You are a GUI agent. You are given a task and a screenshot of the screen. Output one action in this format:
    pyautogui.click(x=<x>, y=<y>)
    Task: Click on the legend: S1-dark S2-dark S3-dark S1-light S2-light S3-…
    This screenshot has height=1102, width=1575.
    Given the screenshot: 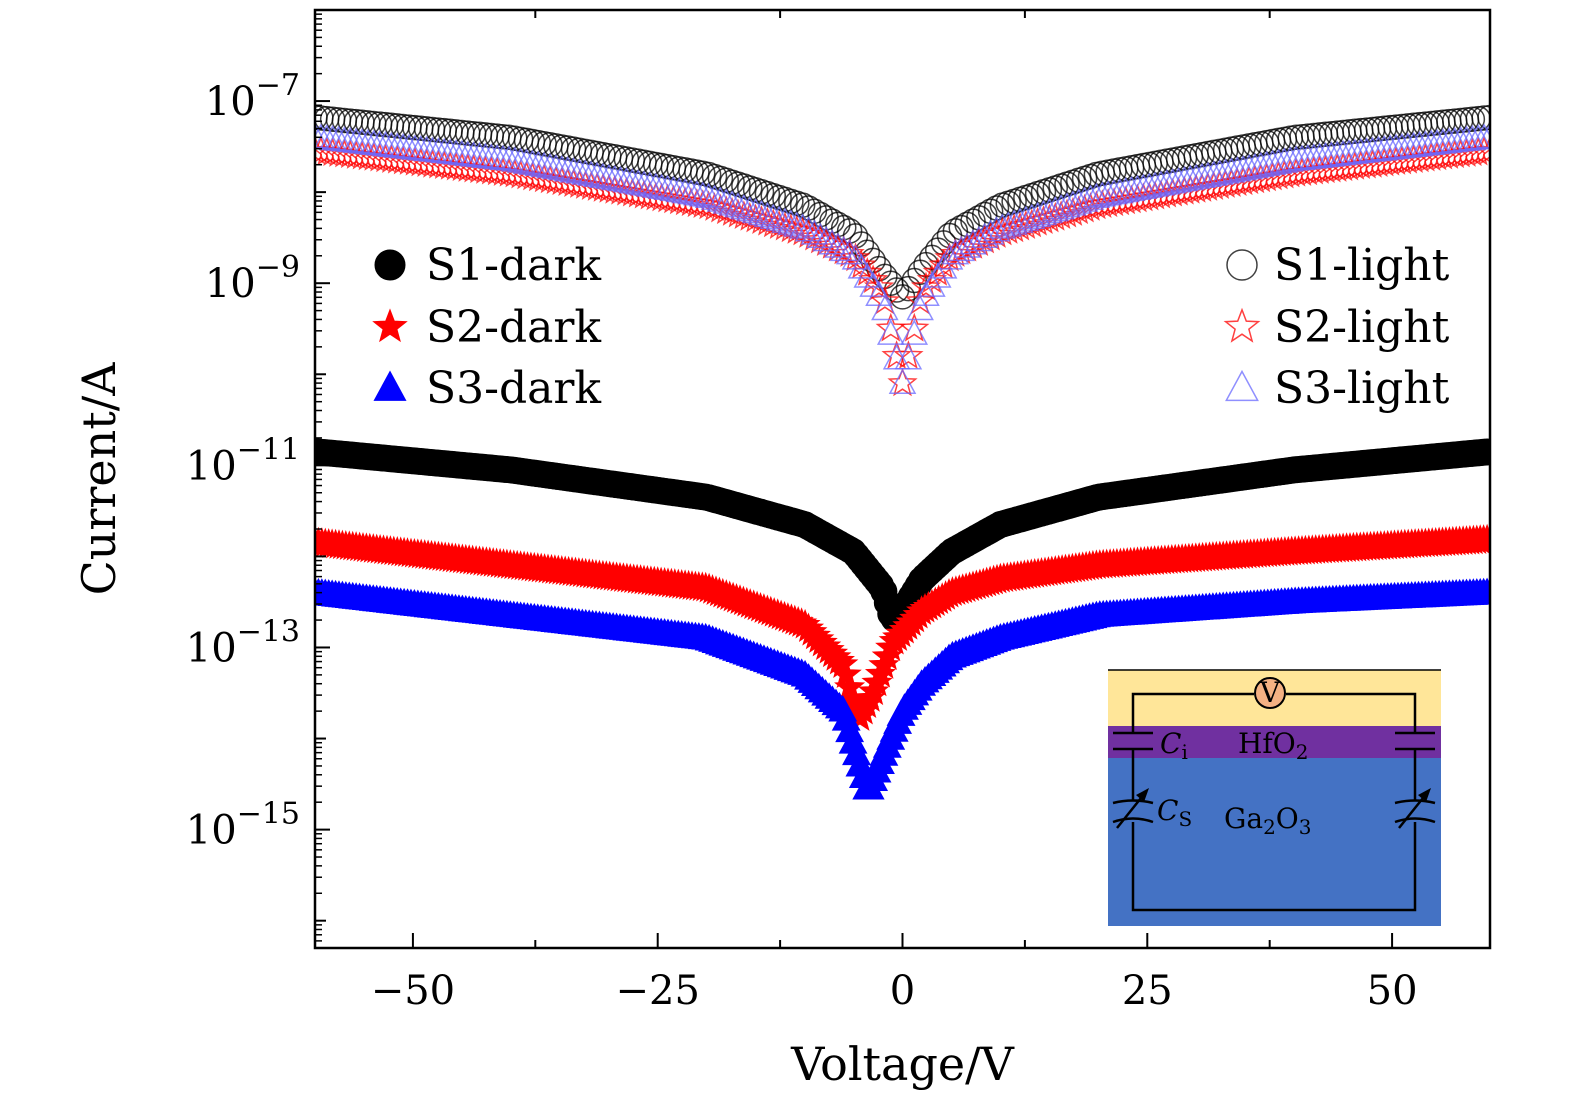 What is the action you would take?
    pyautogui.click(x=911, y=327)
    